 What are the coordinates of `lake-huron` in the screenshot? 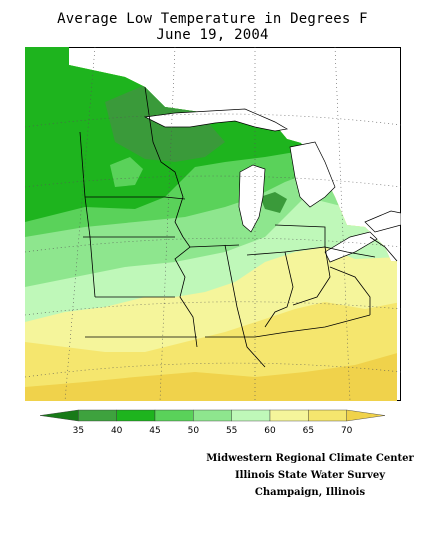 It's located at (312, 174).